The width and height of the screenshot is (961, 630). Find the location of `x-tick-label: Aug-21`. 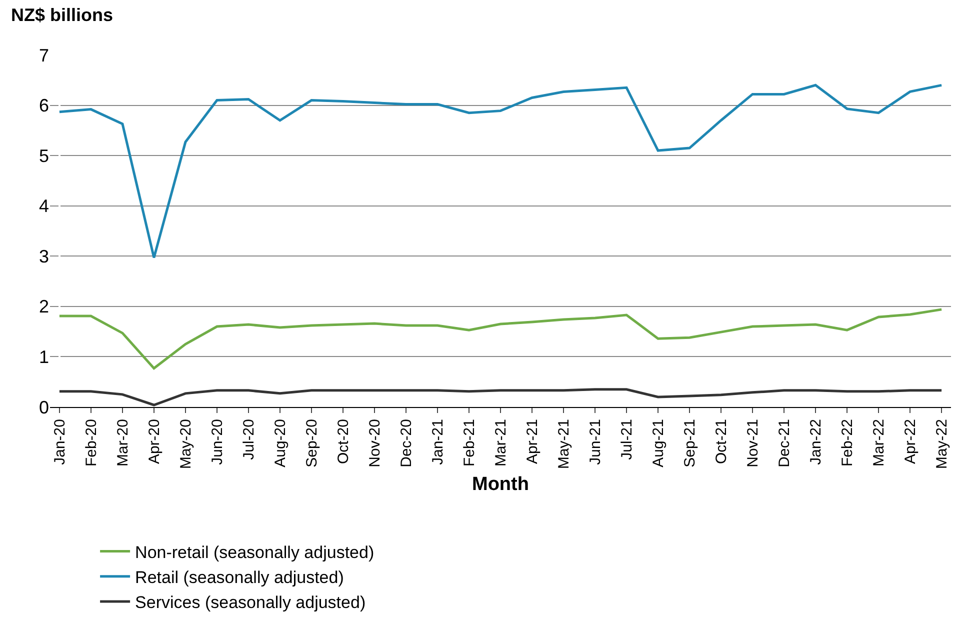

x-tick-label: Aug-21 is located at coordinates (658, 443).